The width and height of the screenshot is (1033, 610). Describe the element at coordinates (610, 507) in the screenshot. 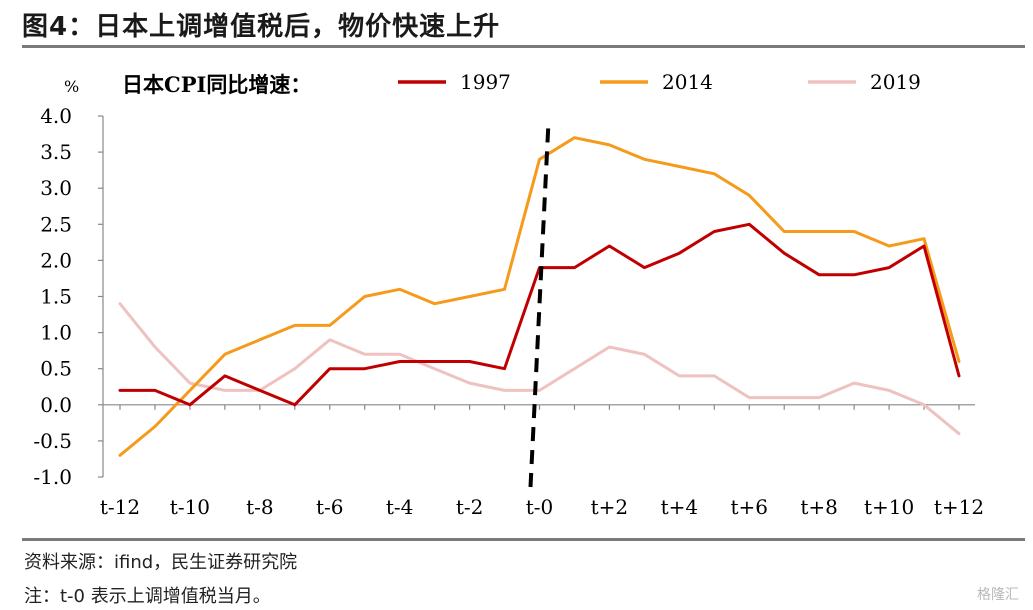

I see `x-tick-label: t+2` at that location.